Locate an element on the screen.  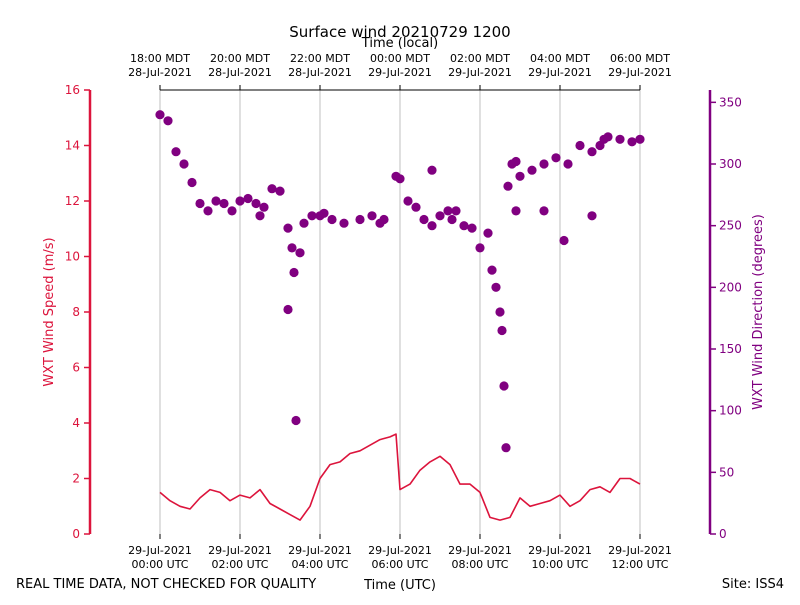
right-tick-label: 150 is located at coordinates (730, 349).